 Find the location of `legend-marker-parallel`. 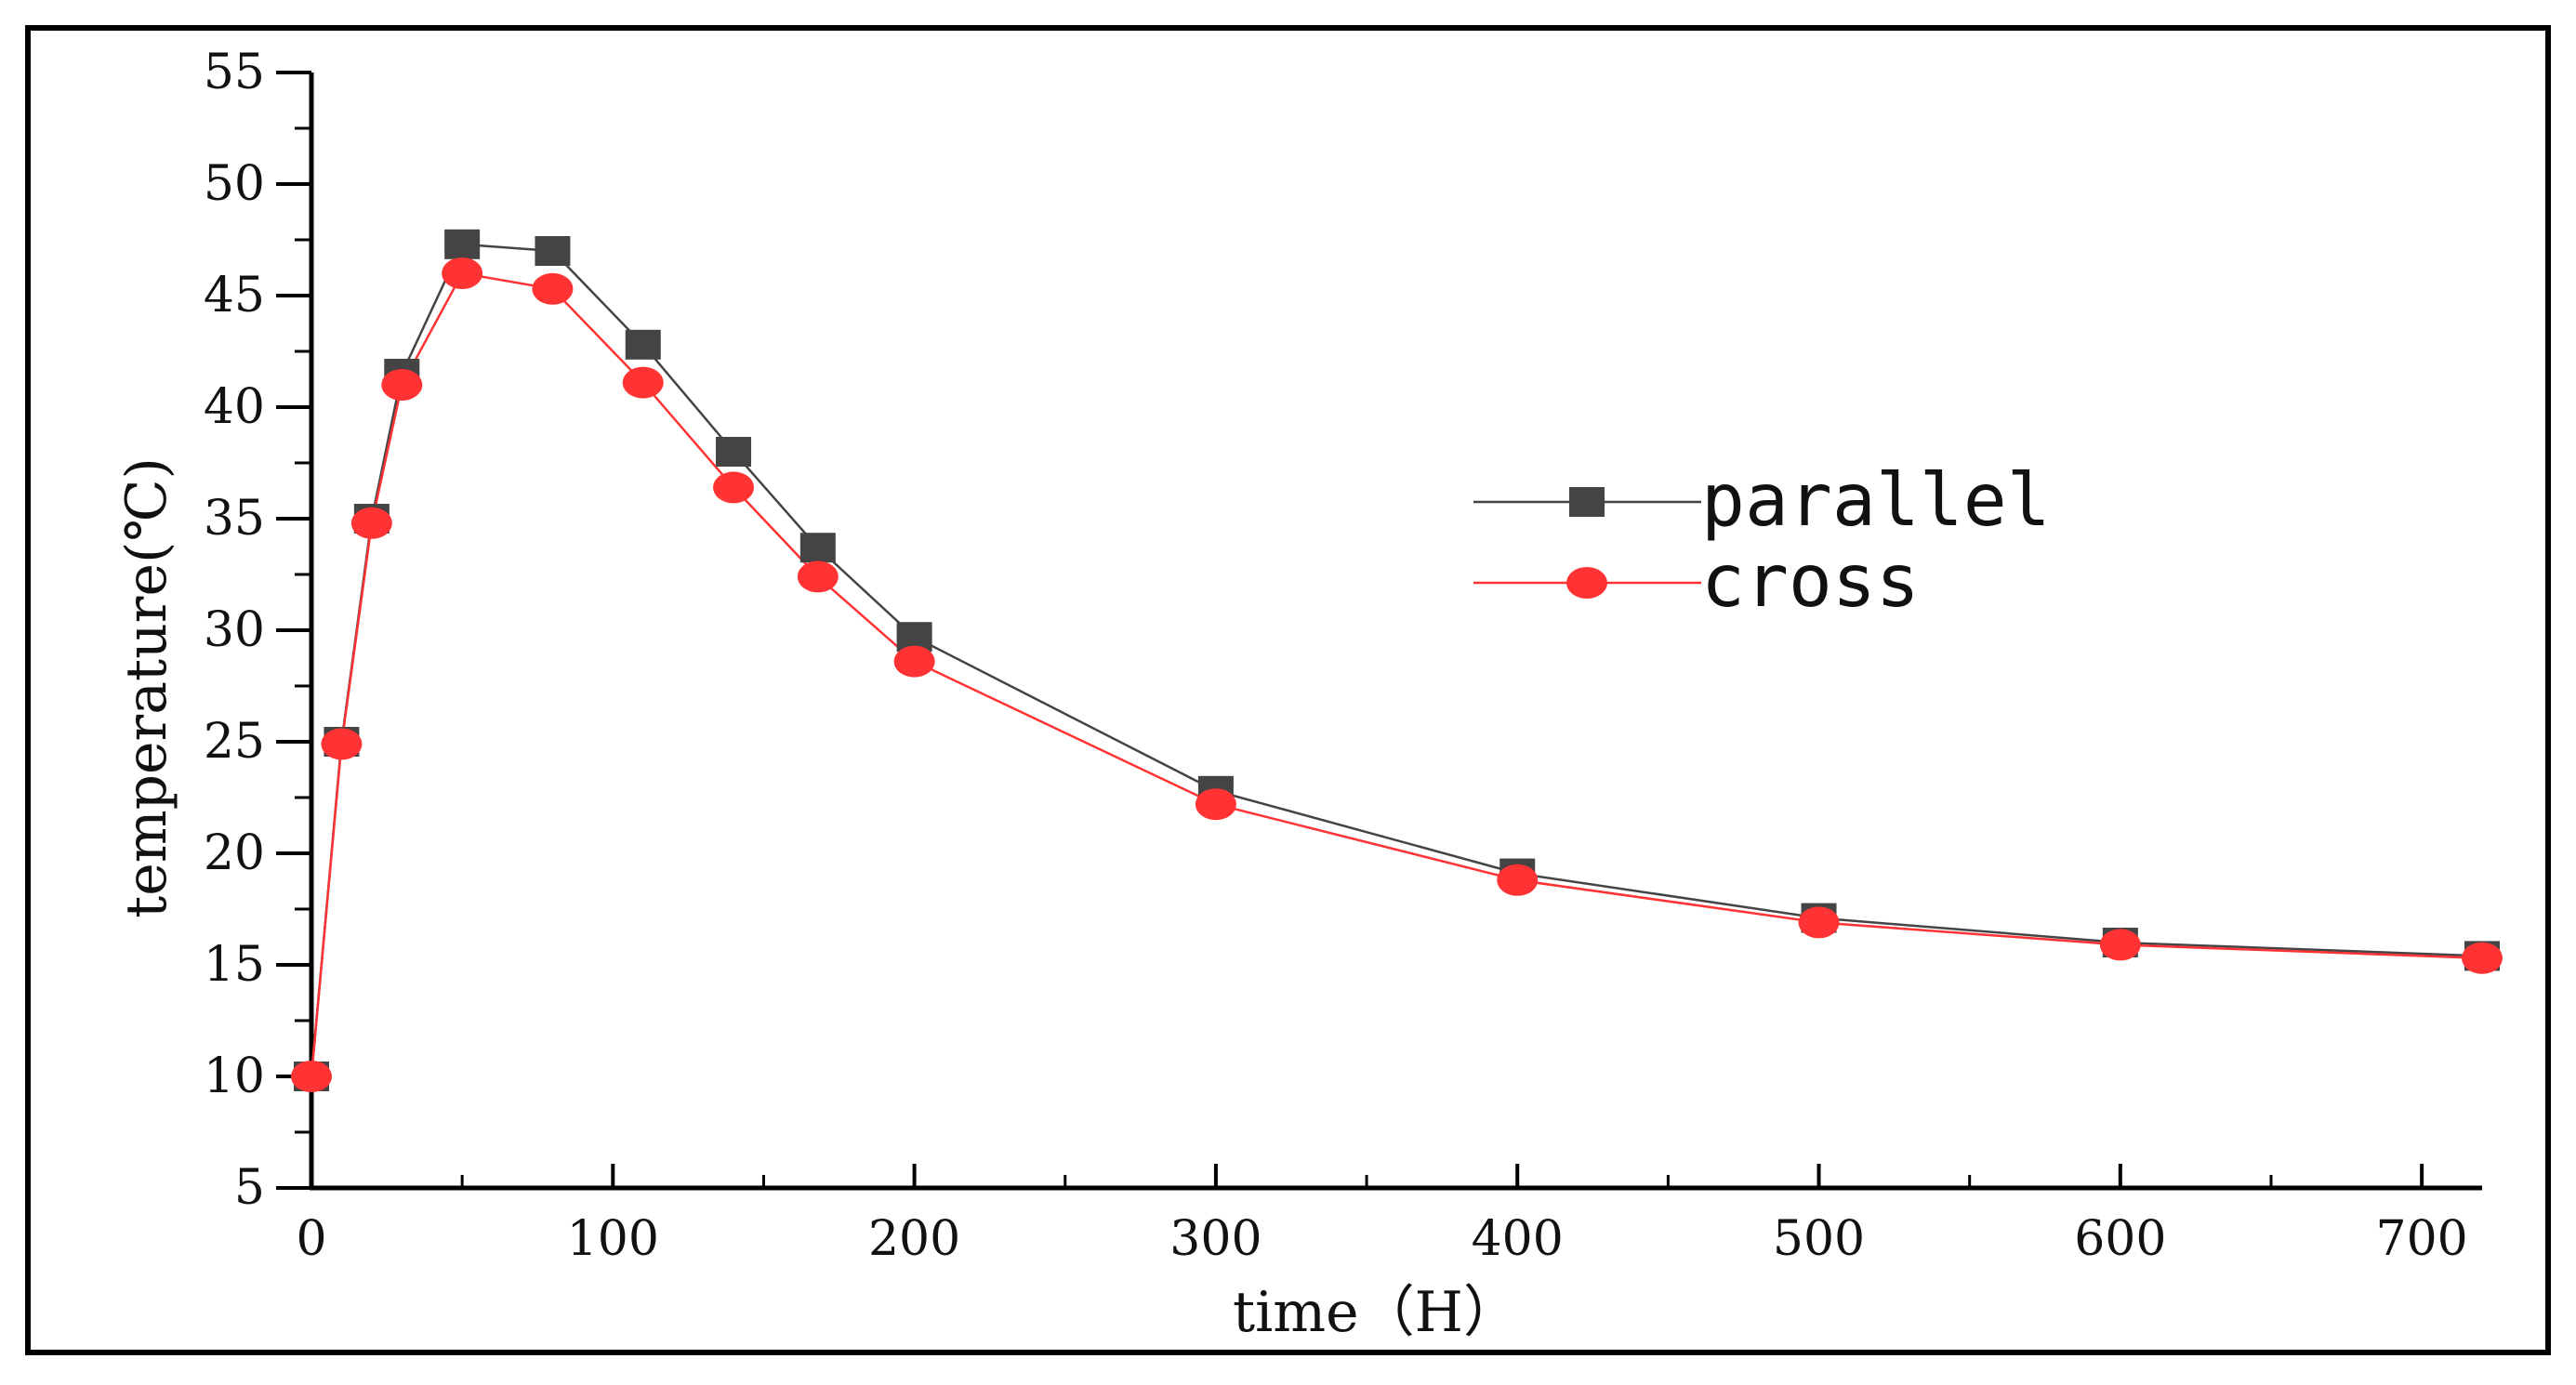

legend-marker-parallel is located at coordinates (1587, 502).